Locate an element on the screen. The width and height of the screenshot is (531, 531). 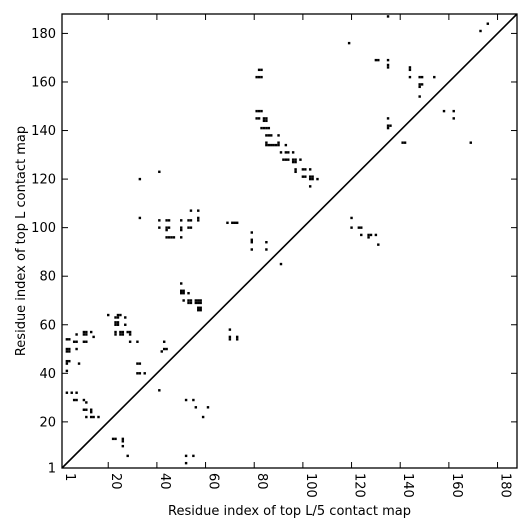
y-tick-label: 100 is located at coordinates (43, 228).